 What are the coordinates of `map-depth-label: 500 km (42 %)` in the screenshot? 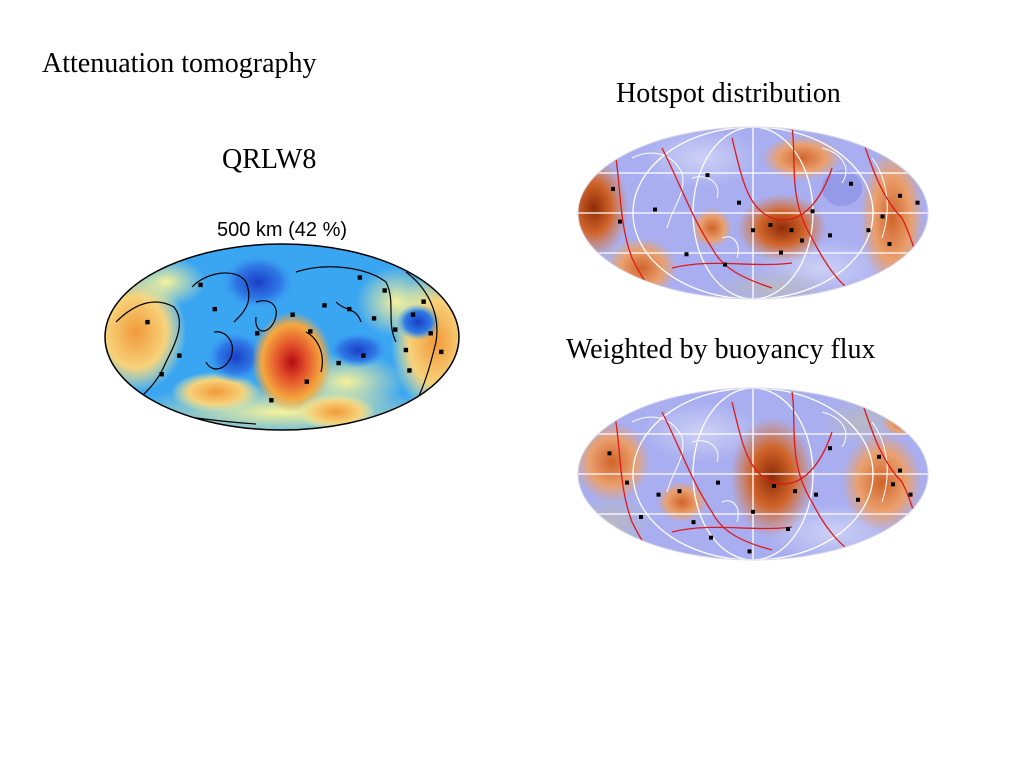 It's located at (282, 230).